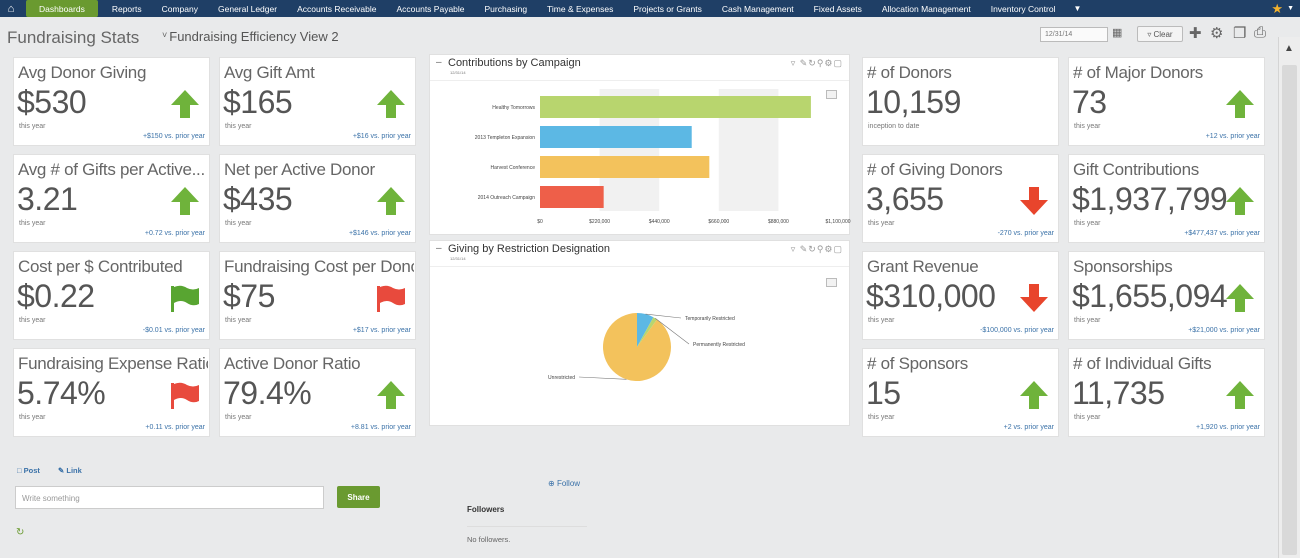 This screenshot has height=558, width=1300. What do you see at coordinates (100, 266) in the screenshot?
I see `kpi-label: Cost per $ Contributed` at bounding box center [100, 266].